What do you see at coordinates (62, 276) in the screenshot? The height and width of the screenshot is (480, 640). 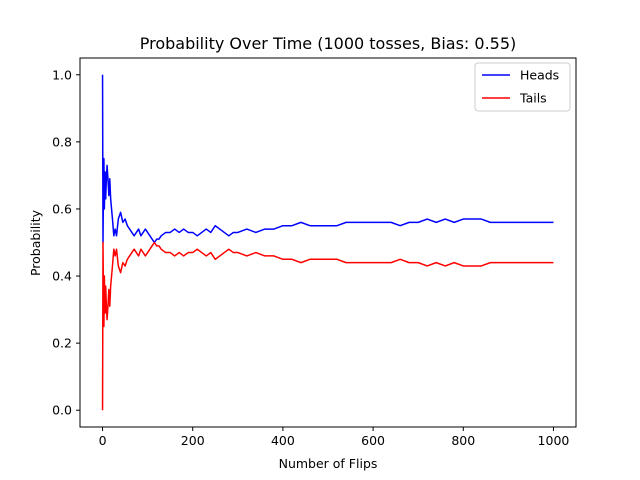 I see `y-tick-label: 0.4` at bounding box center [62, 276].